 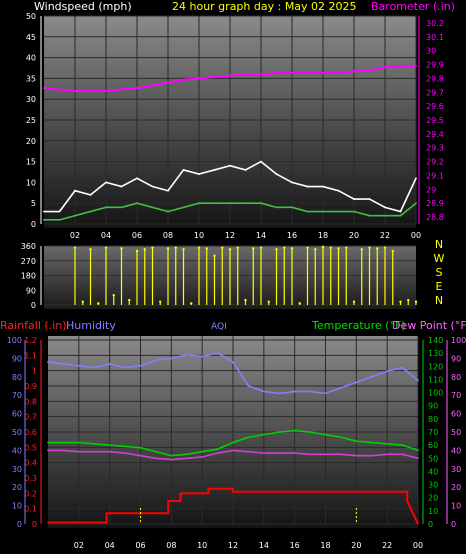 I want to click on windspeed-tick-label: 40, so click(x=31, y=58).